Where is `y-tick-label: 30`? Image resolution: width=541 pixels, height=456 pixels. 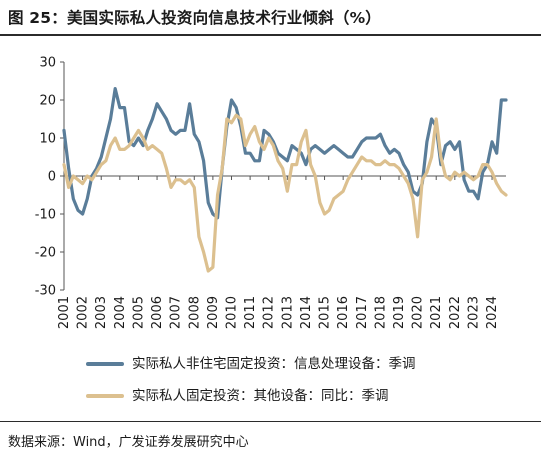 y-tick-label: 30 is located at coordinates (47, 63).